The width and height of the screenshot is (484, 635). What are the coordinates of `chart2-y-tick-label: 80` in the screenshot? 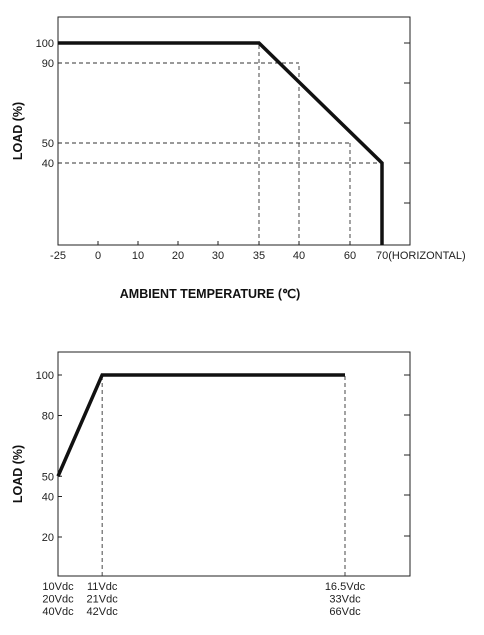 It's located at (48, 417).